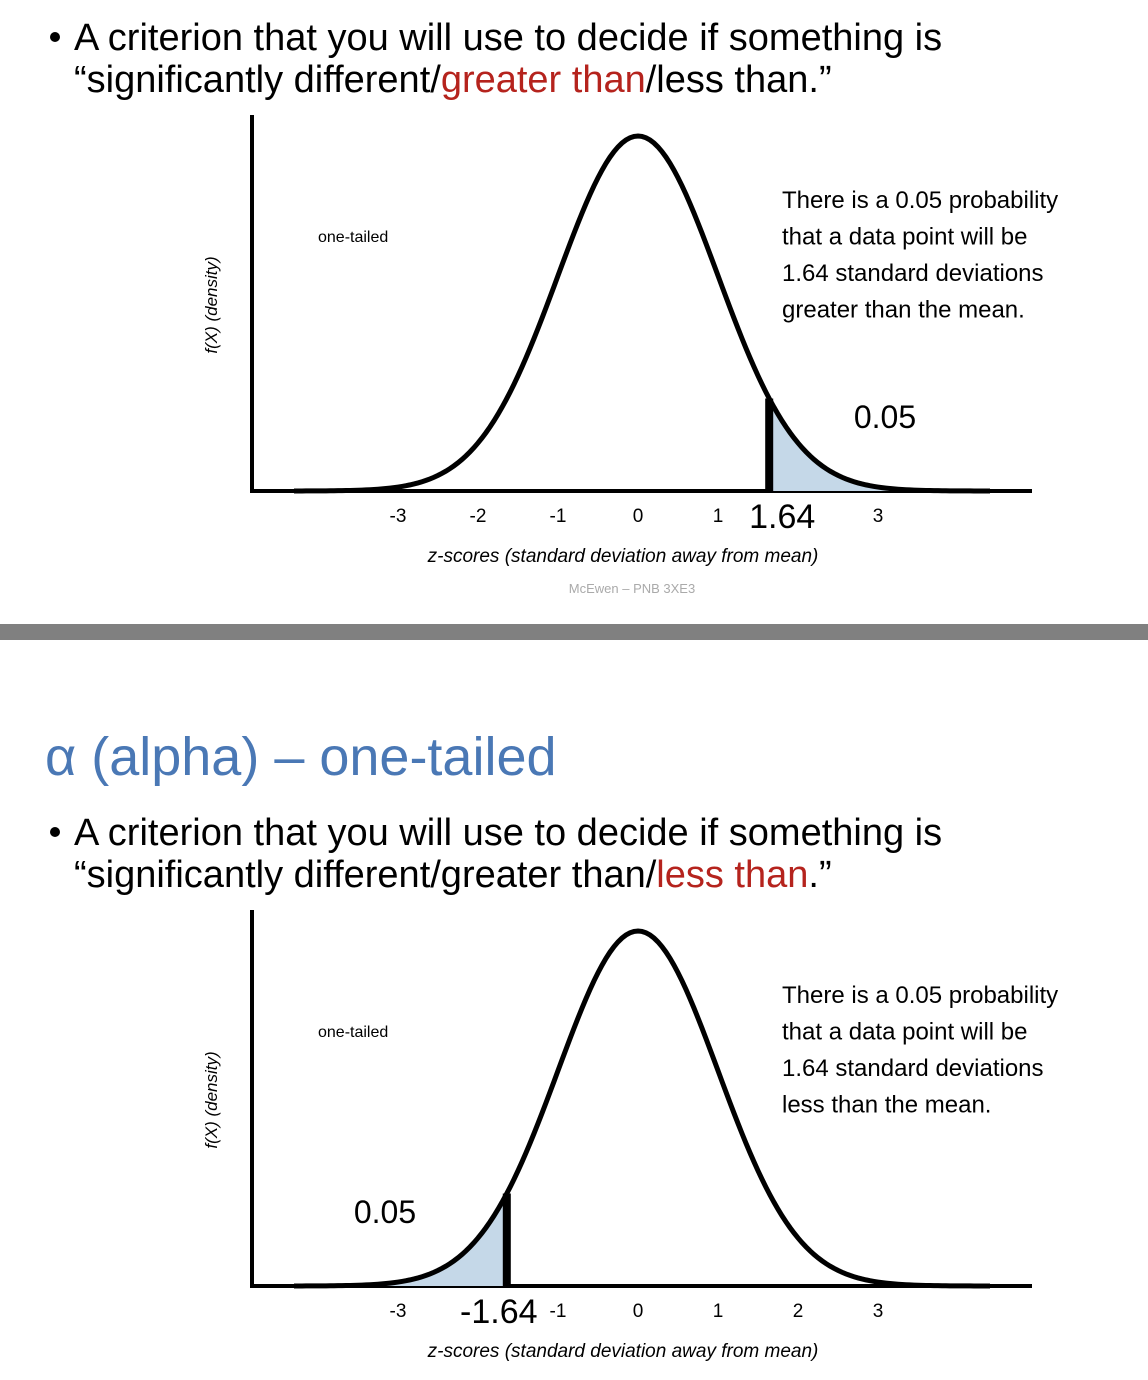 This screenshot has width=1148, height=1380. Describe the element at coordinates (782, 517) in the screenshot. I see `cutoff-tick-label: 1.64` at that location.